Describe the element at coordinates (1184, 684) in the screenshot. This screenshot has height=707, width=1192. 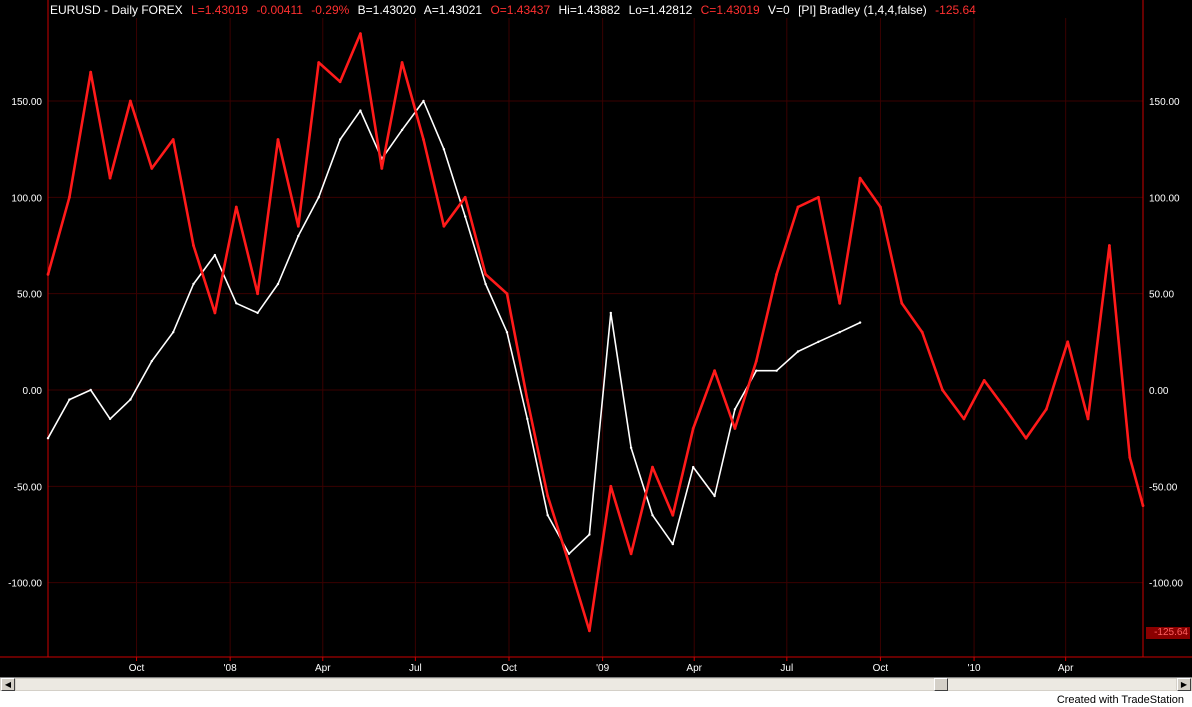
I see `scroll-right-icon: ▶` at that location.